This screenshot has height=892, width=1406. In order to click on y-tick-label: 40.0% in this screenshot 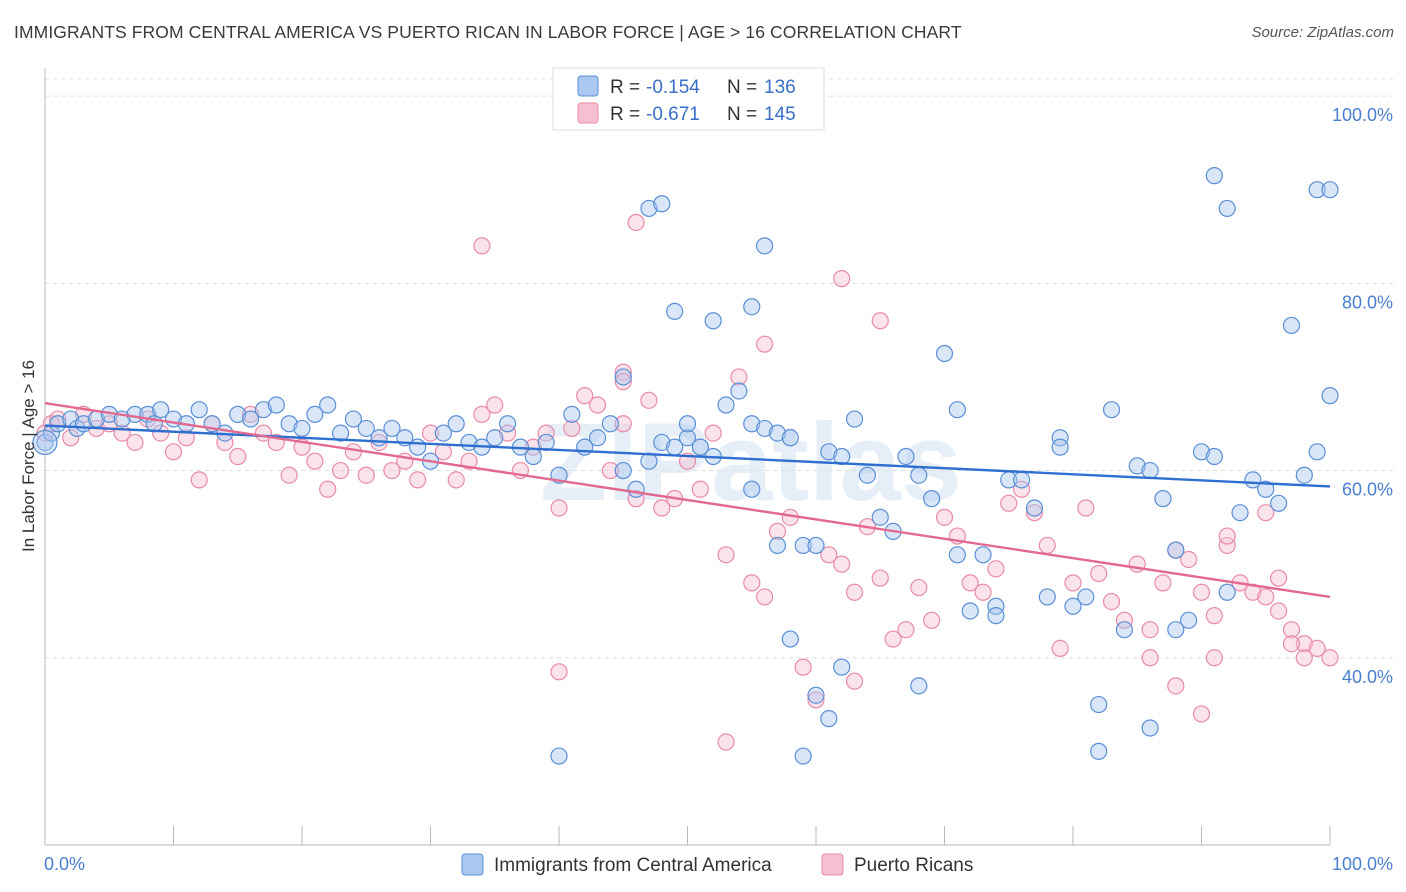, I will do `click(1367, 677)`.